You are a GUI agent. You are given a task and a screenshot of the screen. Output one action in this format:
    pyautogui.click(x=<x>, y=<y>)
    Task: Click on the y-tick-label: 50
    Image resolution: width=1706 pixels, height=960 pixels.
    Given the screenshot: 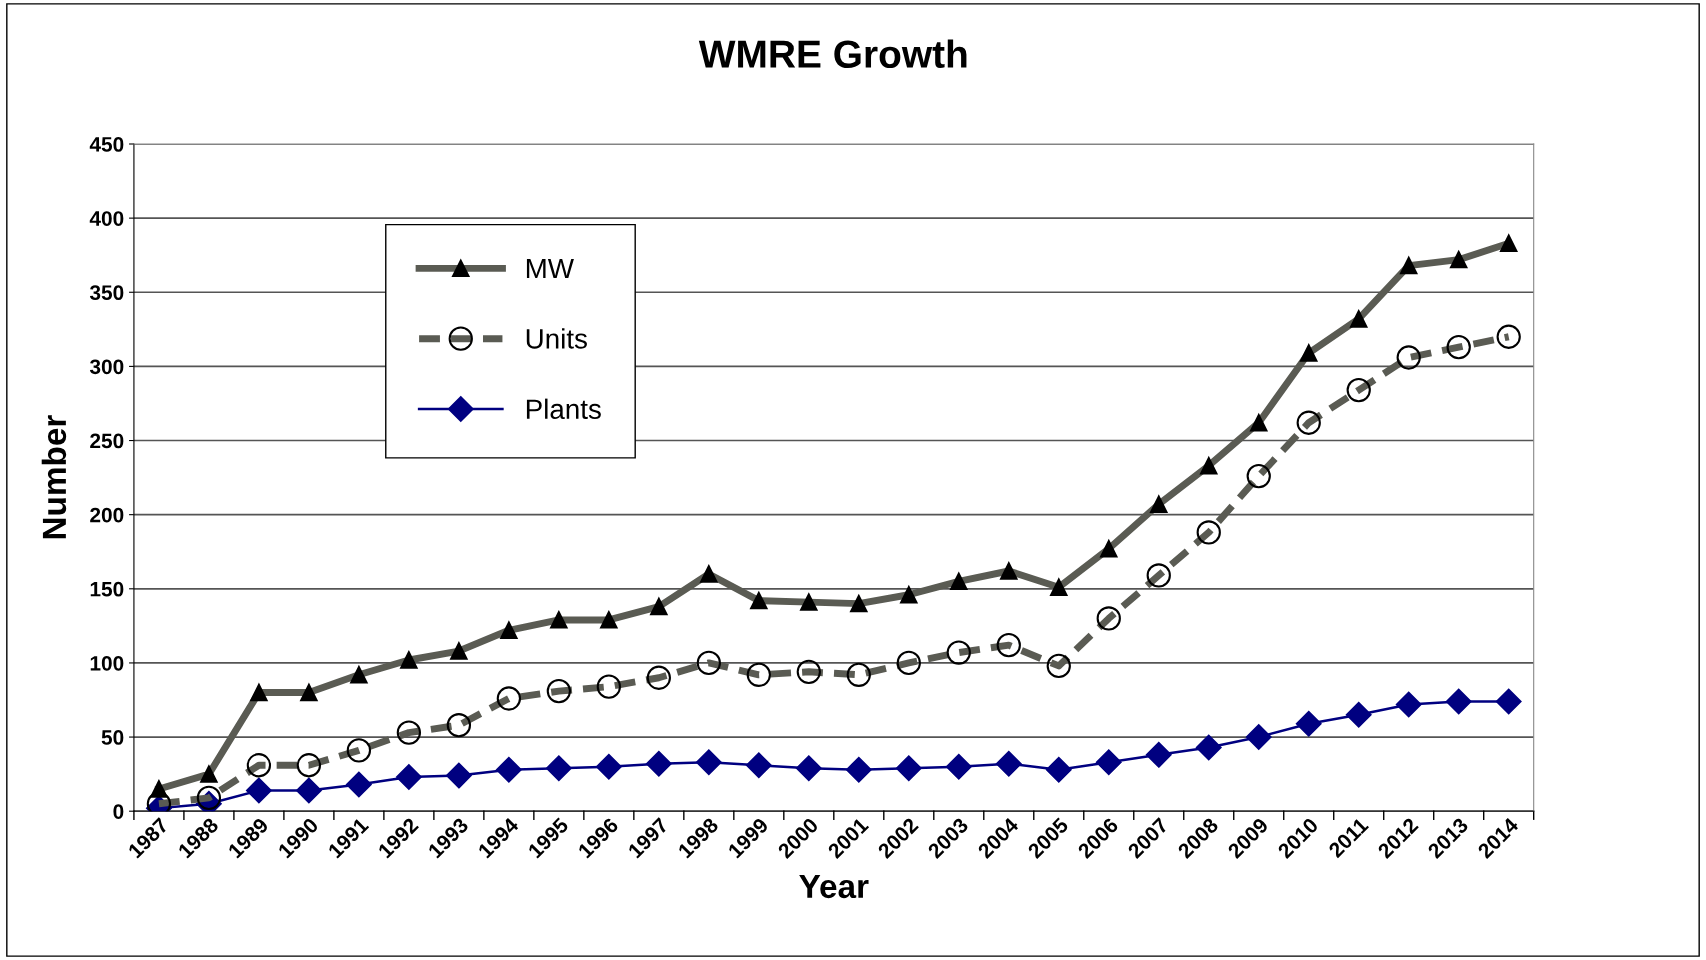 What is the action you would take?
    pyautogui.click(x=112, y=737)
    